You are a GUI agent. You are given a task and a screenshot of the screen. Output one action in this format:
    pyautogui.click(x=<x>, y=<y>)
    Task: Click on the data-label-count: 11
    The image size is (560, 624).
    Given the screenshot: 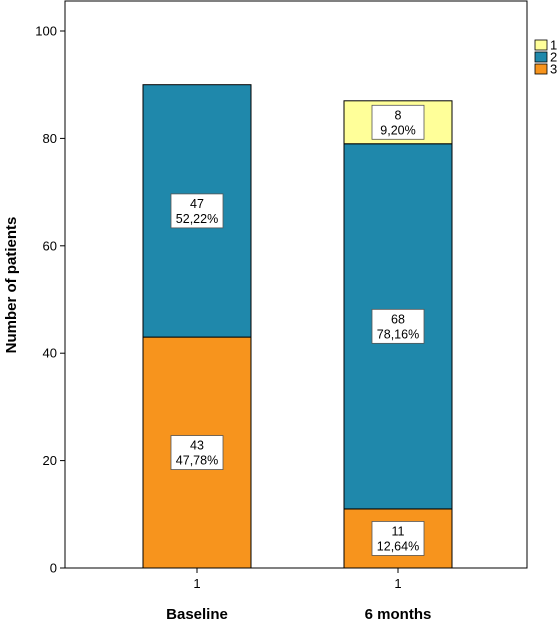 What is the action you would take?
    pyautogui.click(x=398, y=531)
    